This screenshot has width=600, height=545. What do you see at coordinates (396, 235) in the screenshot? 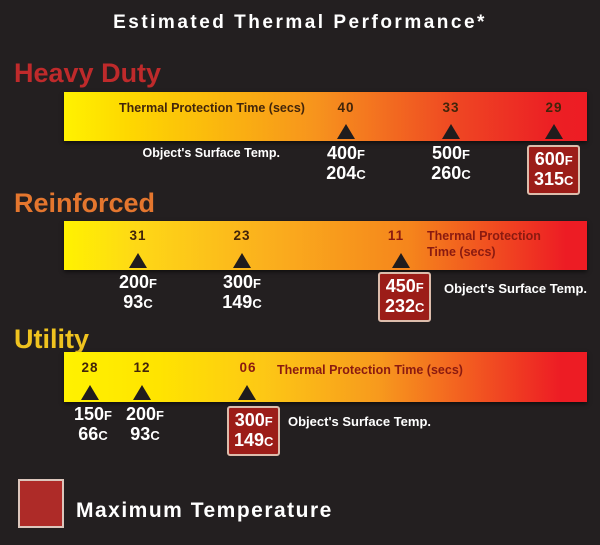
I see `protection-time-value: 11` at bounding box center [396, 235].